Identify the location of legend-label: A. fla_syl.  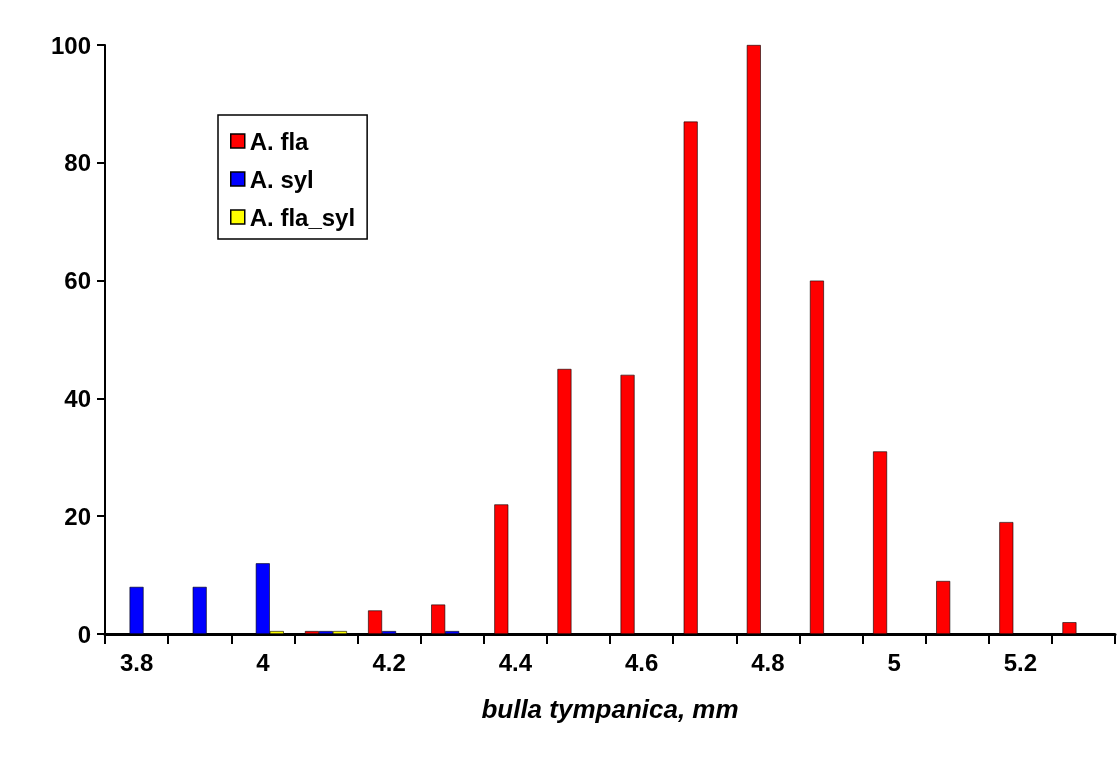
(302, 217).